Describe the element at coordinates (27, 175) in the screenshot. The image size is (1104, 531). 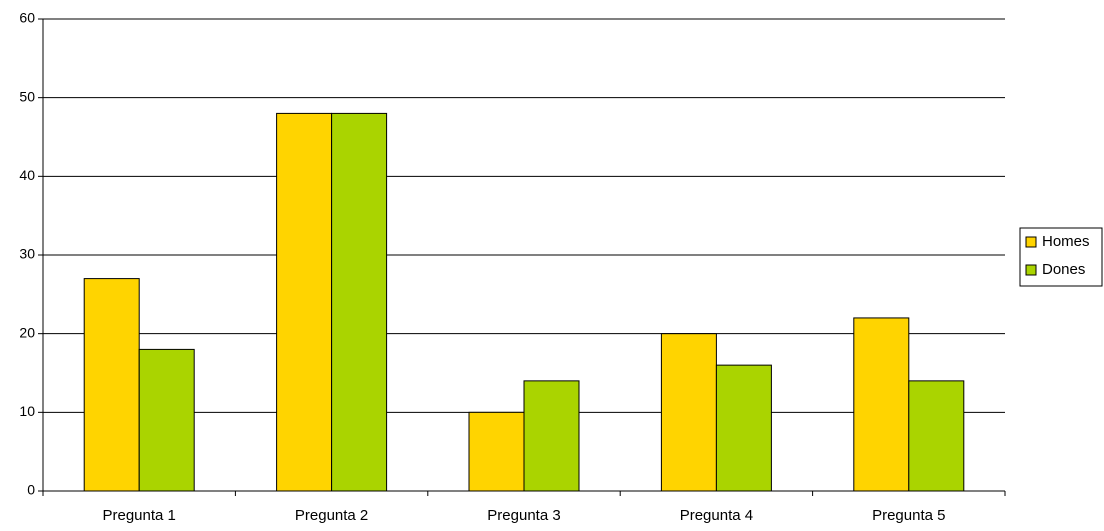
I see `y-tick-label: 40` at that location.